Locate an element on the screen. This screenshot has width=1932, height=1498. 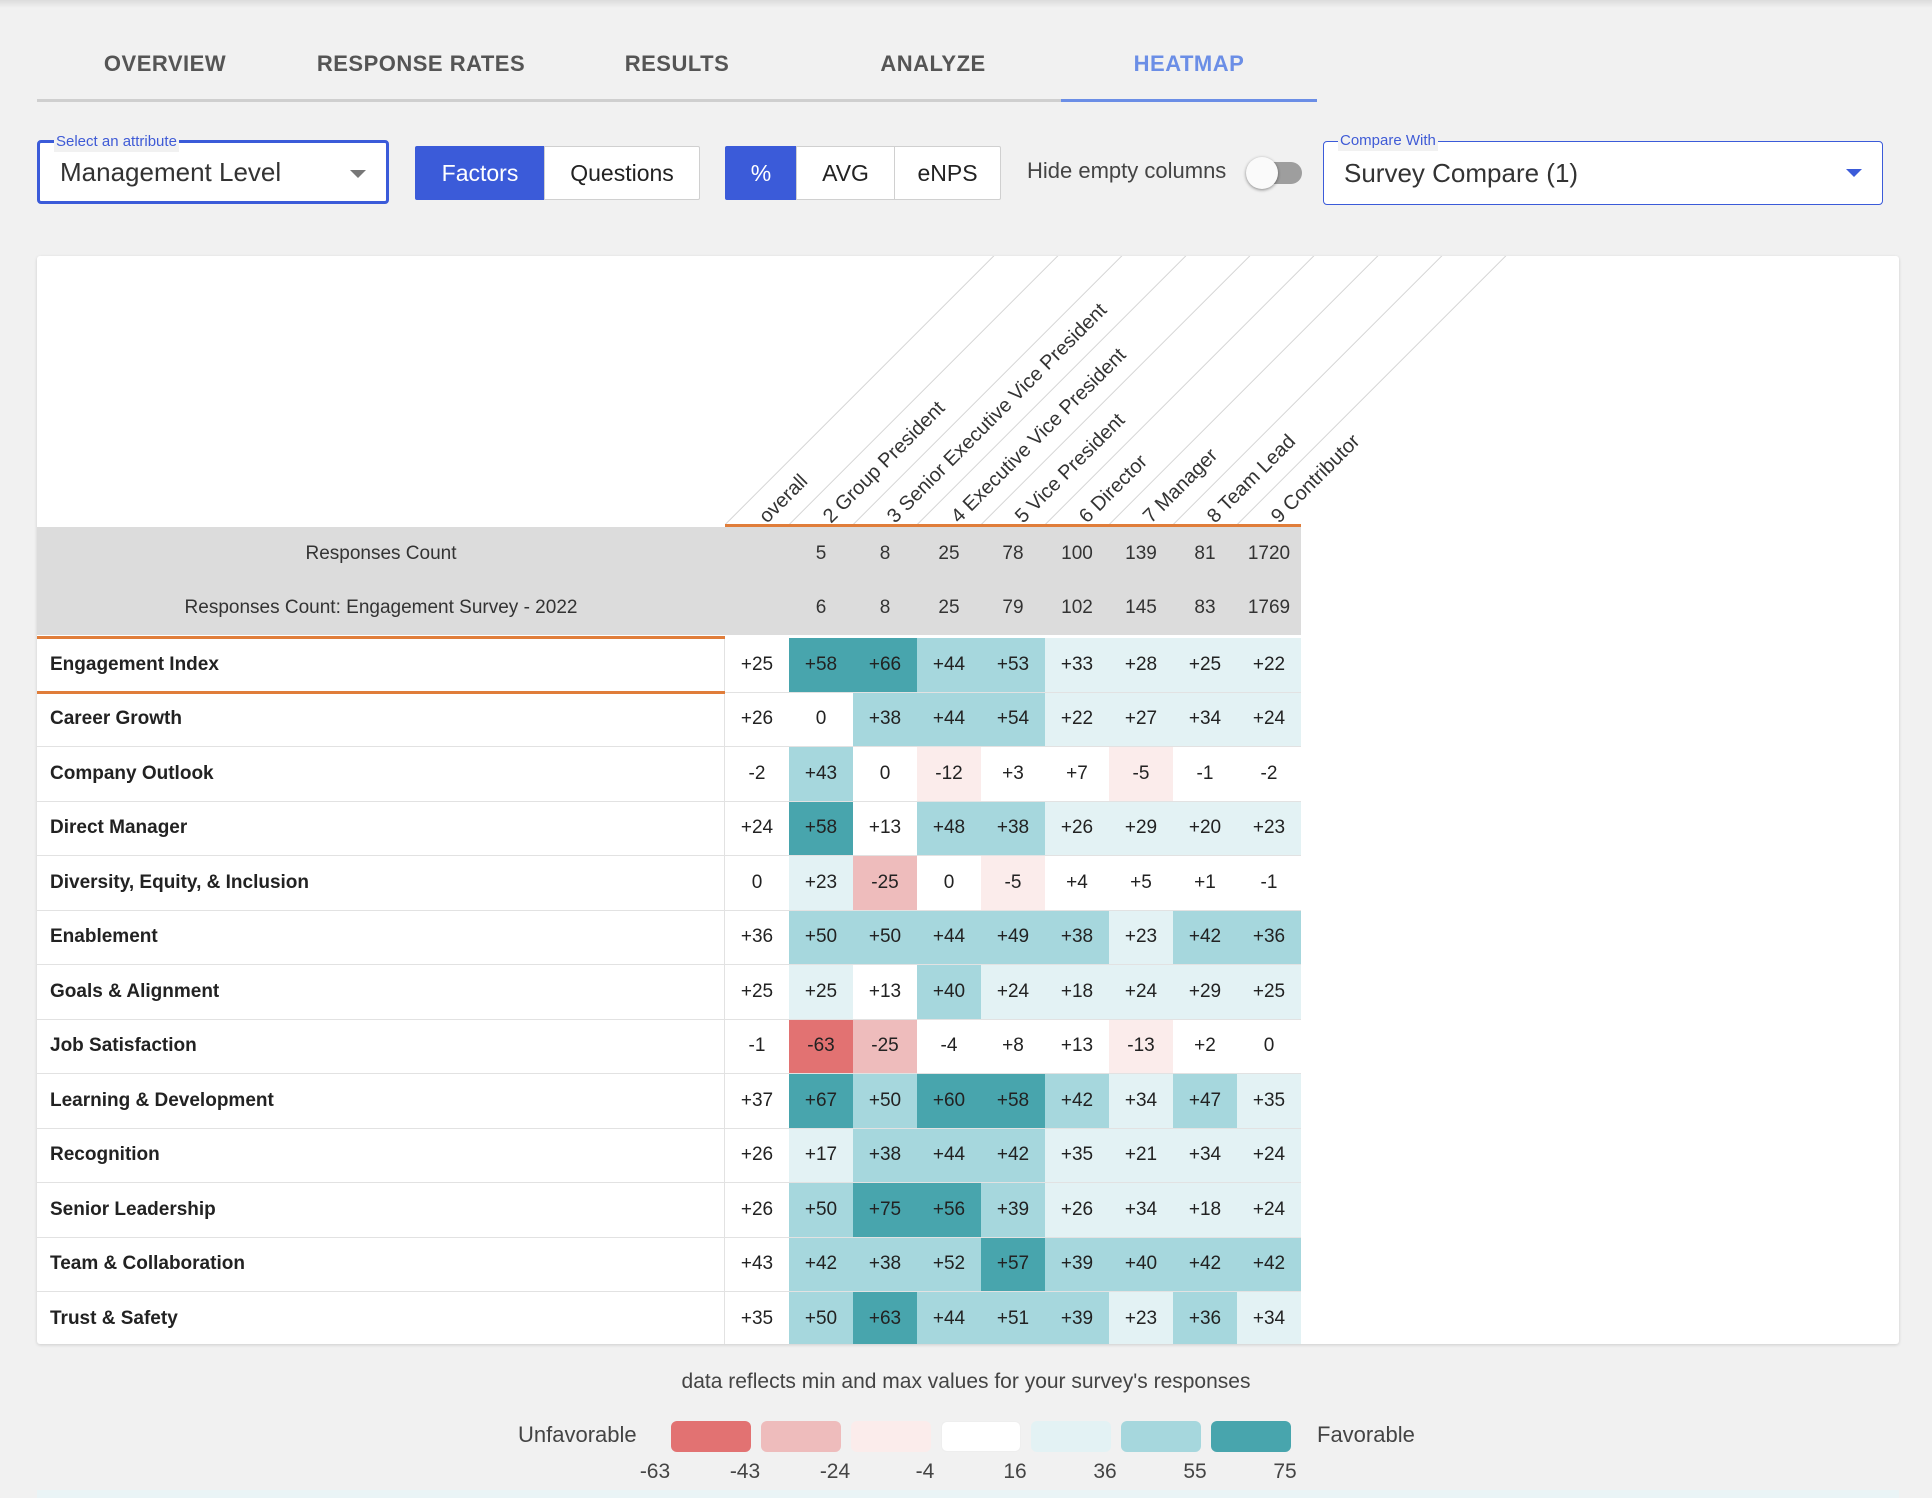
heatmap-cell: -12 is located at coordinates (949, 774).